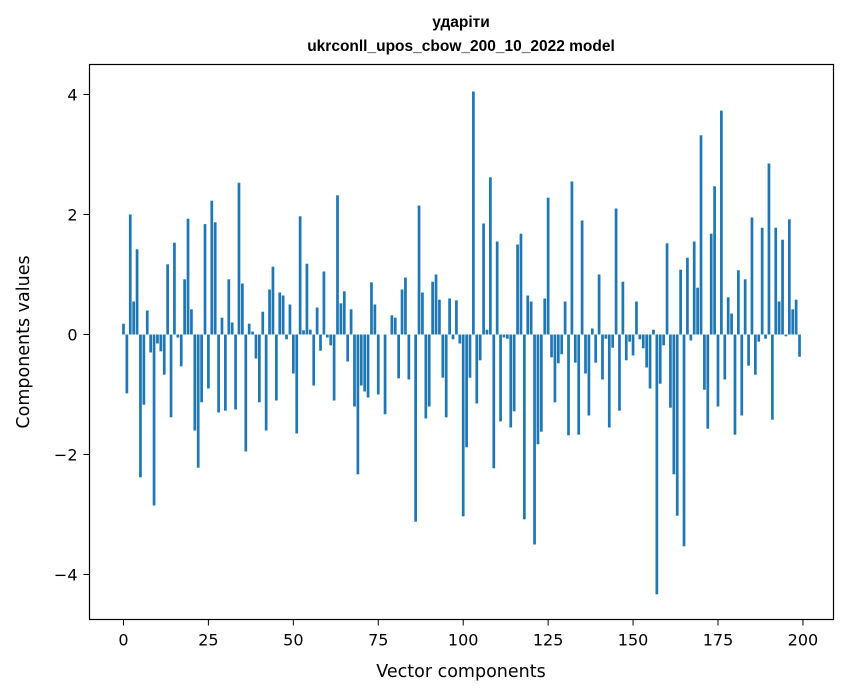  What do you see at coordinates (378, 640) in the screenshot?
I see `x-tick-label: 75` at bounding box center [378, 640].